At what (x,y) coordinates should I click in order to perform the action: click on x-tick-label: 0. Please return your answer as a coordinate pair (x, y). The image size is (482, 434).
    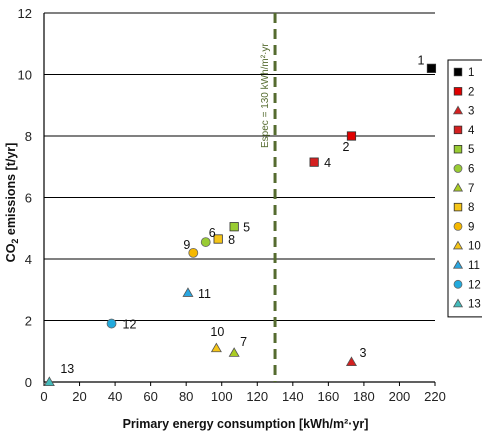
    Looking at the image, I should click on (43, 396).